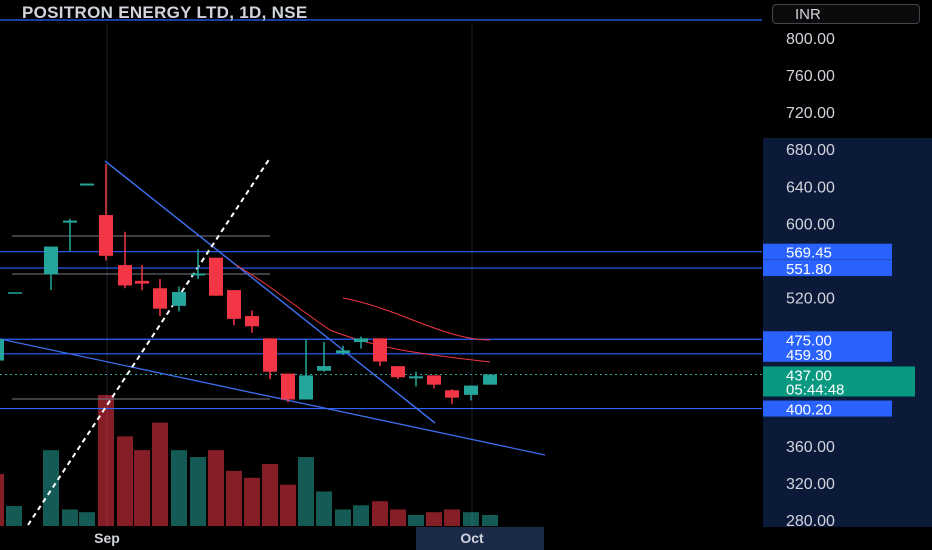  Describe the element at coordinates (810, 76) in the screenshot. I see `price-tick-label: 760.00` at that location.